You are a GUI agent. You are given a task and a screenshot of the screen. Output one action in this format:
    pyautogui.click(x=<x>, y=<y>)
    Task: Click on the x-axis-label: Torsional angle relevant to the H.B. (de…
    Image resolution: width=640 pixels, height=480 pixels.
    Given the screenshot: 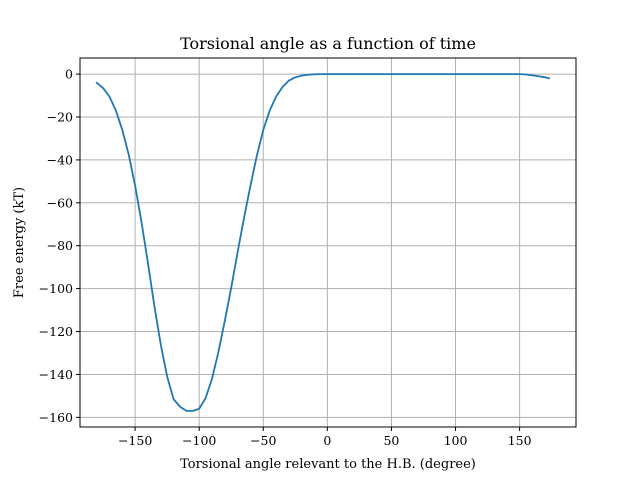 What is the action you would take?
    pyautogui.click(x=328, y=464)
    